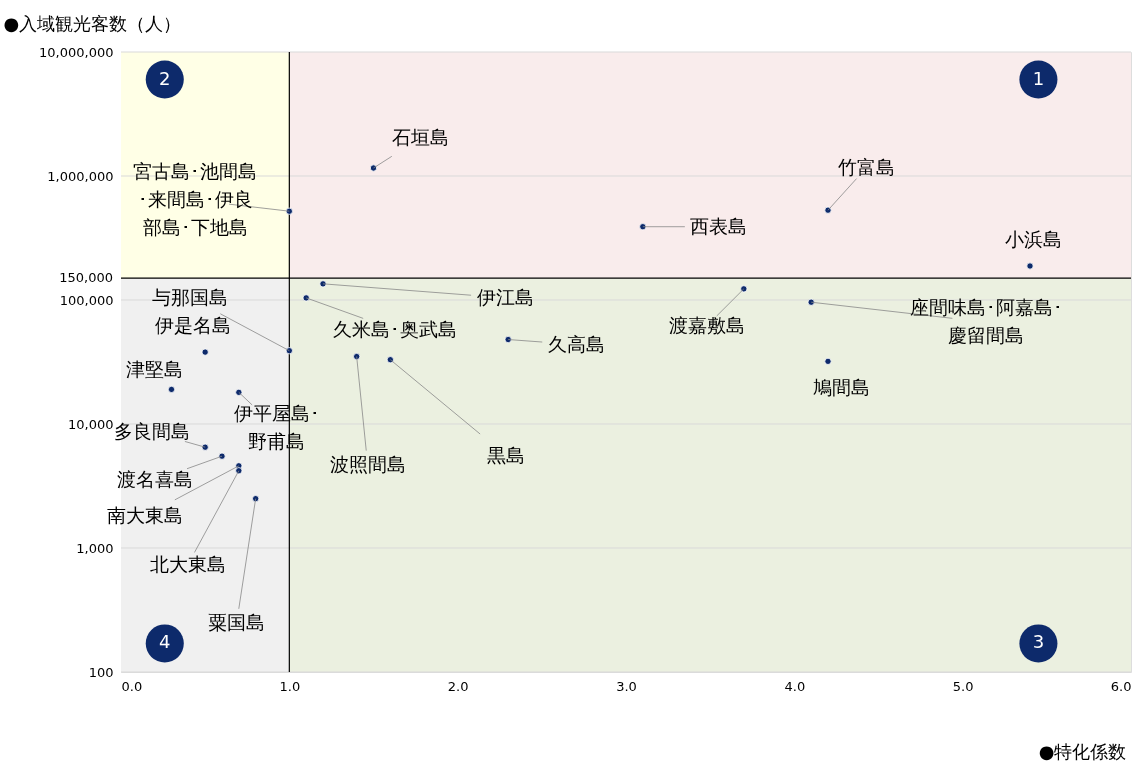 The image size is (1146, 766). What do you see at coordinates (152, 431) in the screenshot?
I see `annotation: 多良間島` at bounding box center [152, 431].